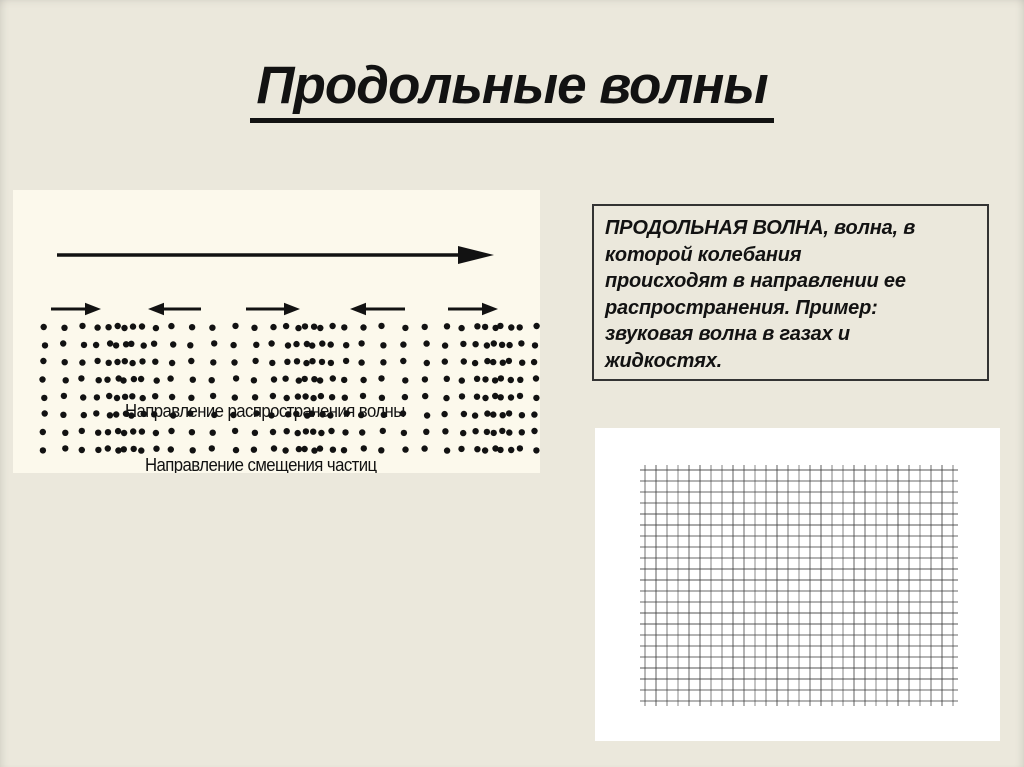  I want to click on definition-line: звуковая волна в газах и, so click(727, 334).